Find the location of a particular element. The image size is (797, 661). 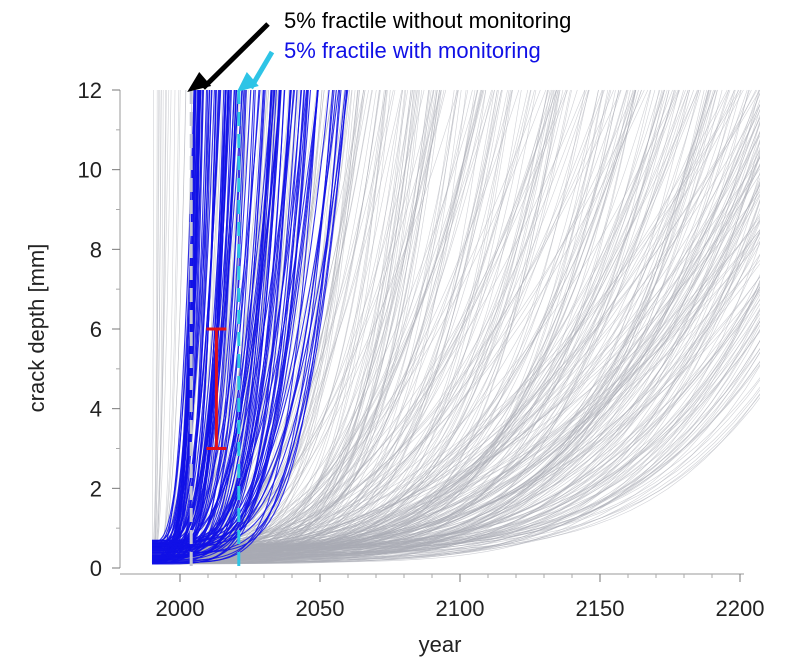

y-tick-label: 6 is located at coordinates (96, 329).